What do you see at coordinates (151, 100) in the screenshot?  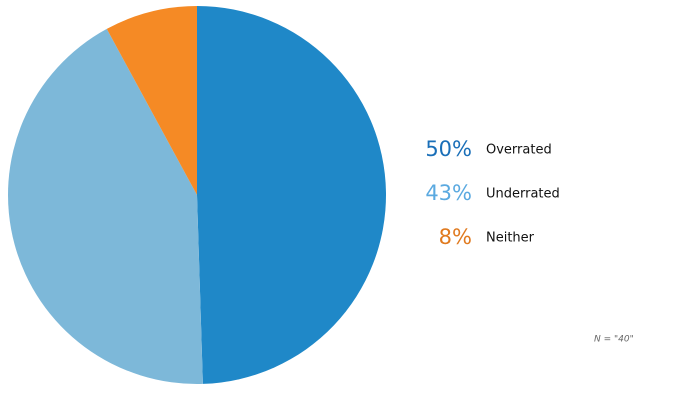 I see `pie-slice` at bounding box center [151, 100].